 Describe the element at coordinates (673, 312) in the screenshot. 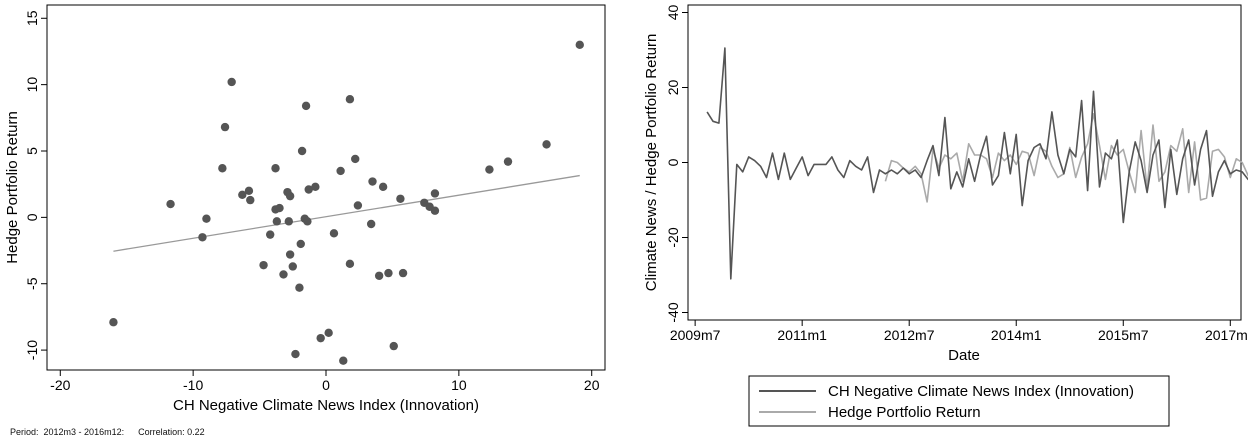

I see `y-tick-label: -40` at that location.